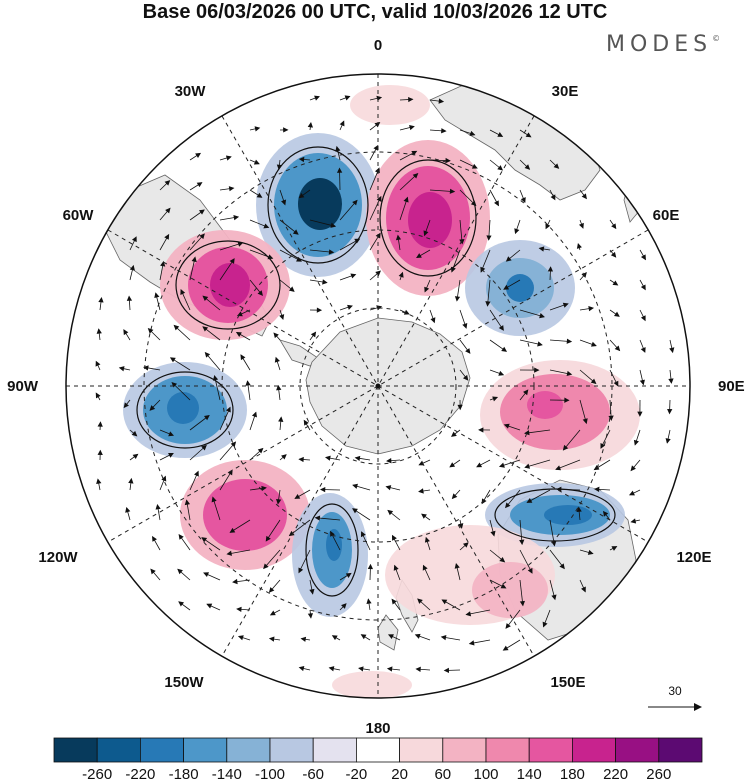 The width and height of the screenshot is (750, 783). What do you see at coordinates (318, 205) in the screenshot?
I see `contour-south-atlantic` at bounding box center [318, 205].